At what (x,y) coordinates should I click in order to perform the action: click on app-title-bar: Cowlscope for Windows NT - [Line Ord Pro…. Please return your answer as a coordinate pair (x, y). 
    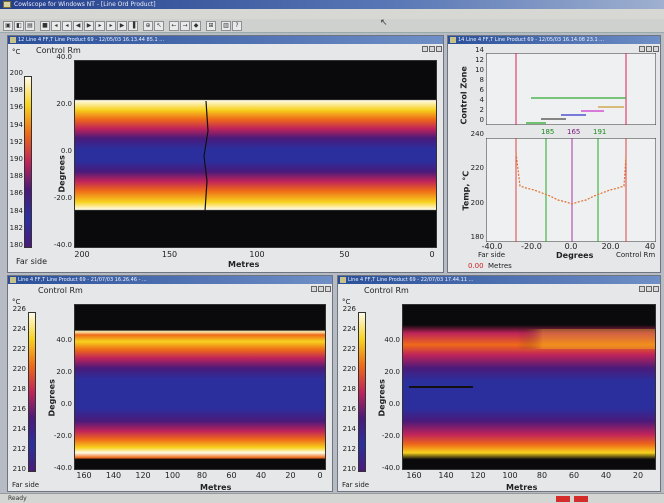
    Looking at the image, I should click on (332, 4).